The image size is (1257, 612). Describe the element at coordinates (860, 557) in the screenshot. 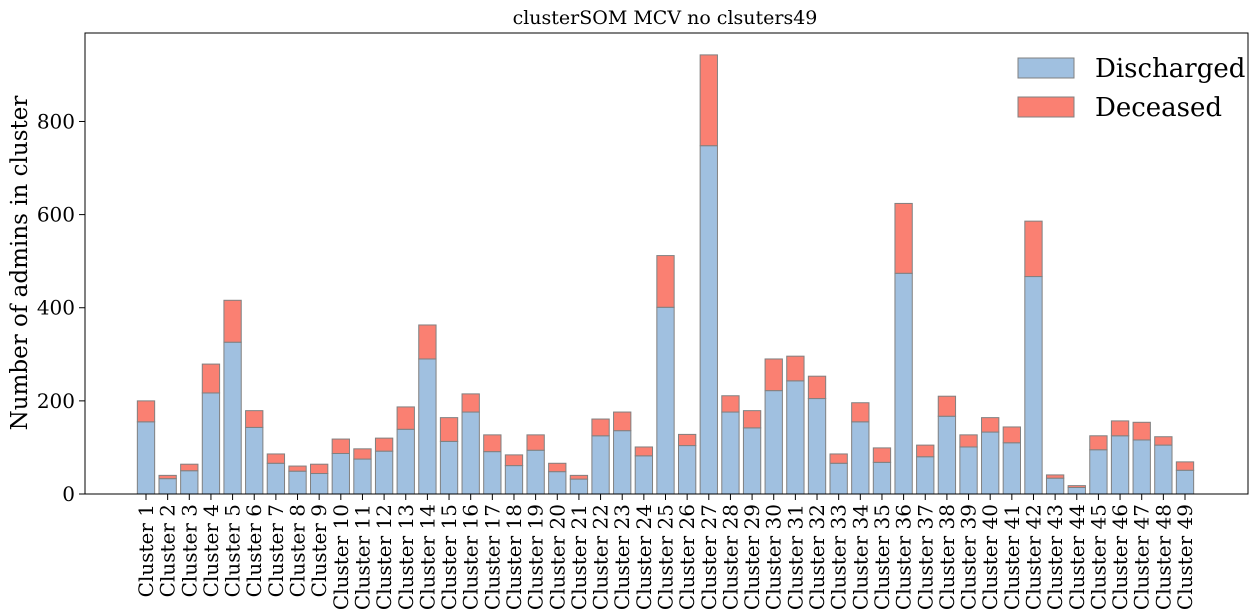

I see `x-tick-label: Cluster 34` at that location.